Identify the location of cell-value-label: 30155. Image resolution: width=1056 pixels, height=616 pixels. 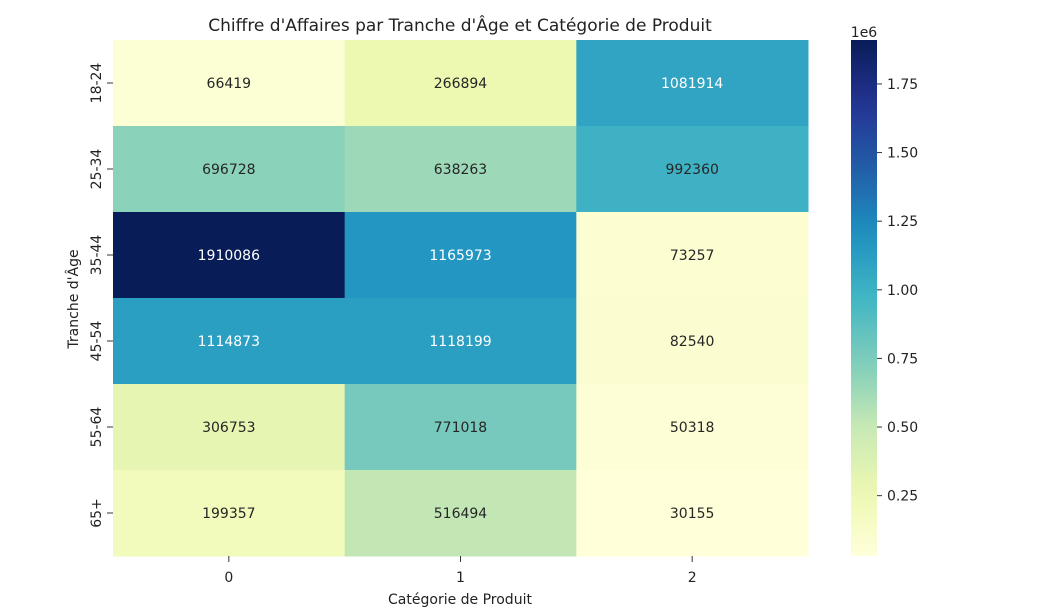
(692, 514).